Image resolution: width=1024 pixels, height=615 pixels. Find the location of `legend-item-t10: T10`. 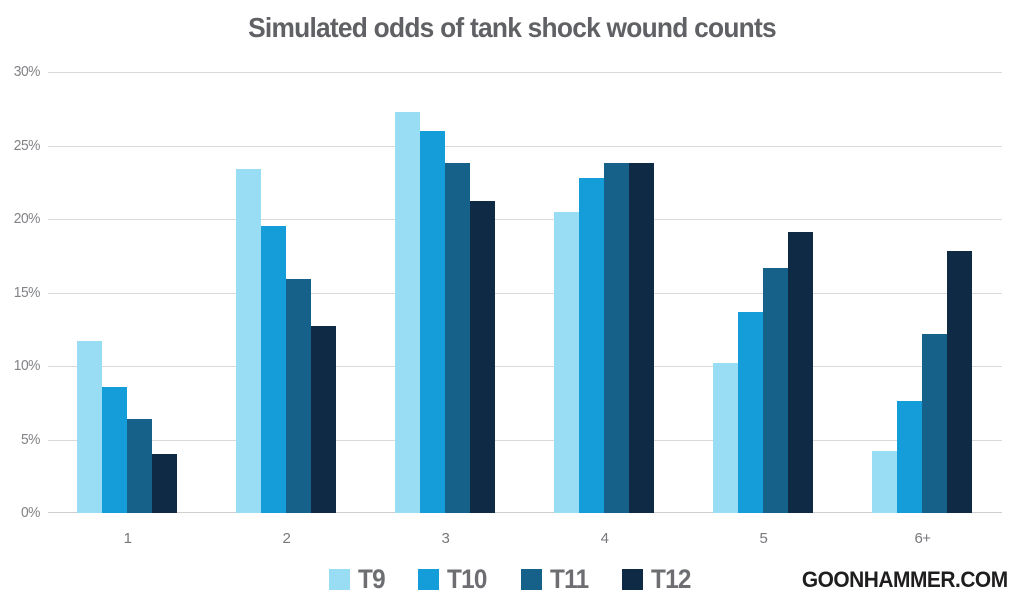

legend-item-t10: T10 is located at coordinates (454, 579).